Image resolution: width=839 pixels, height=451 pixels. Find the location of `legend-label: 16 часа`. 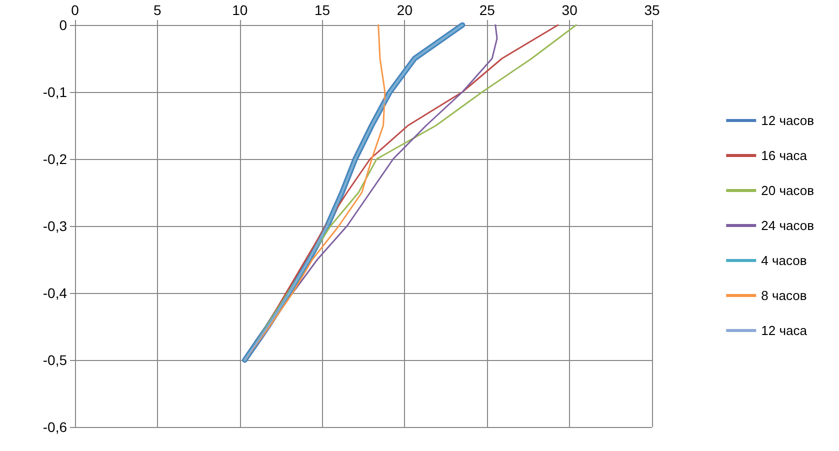

legend-label: 16 часа is located at coordinates (784, 155).